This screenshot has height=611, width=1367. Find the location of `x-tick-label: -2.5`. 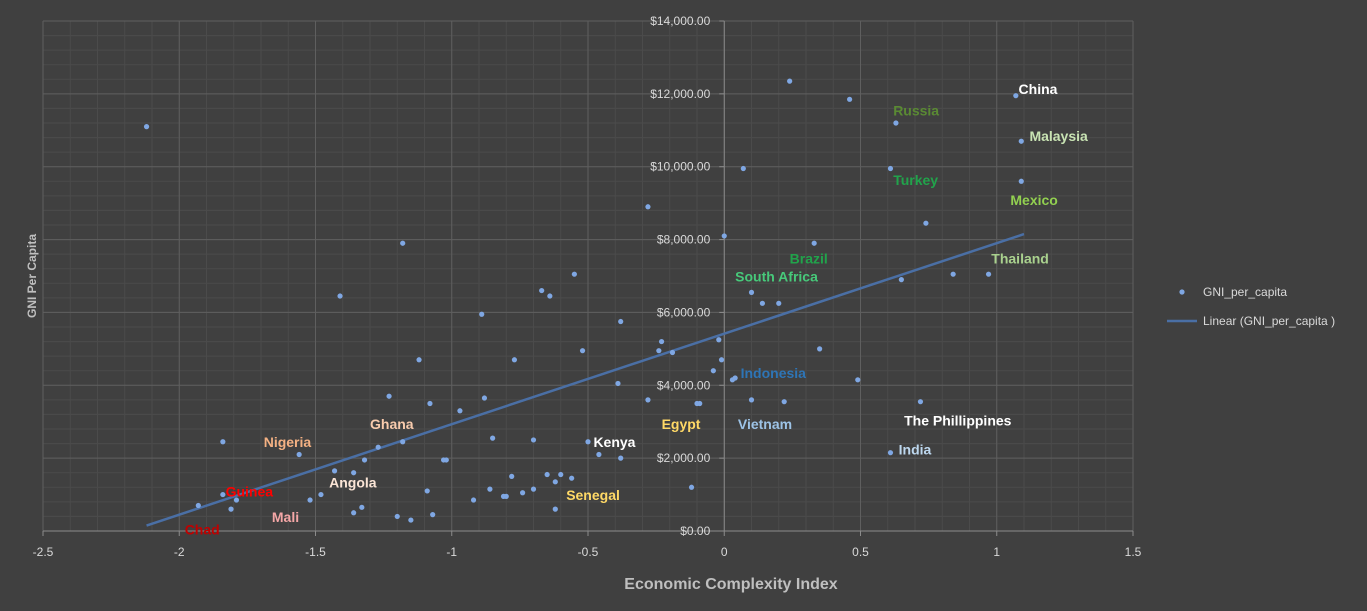

x-tick-label: -2.5 is located at coordinates (43, 552).